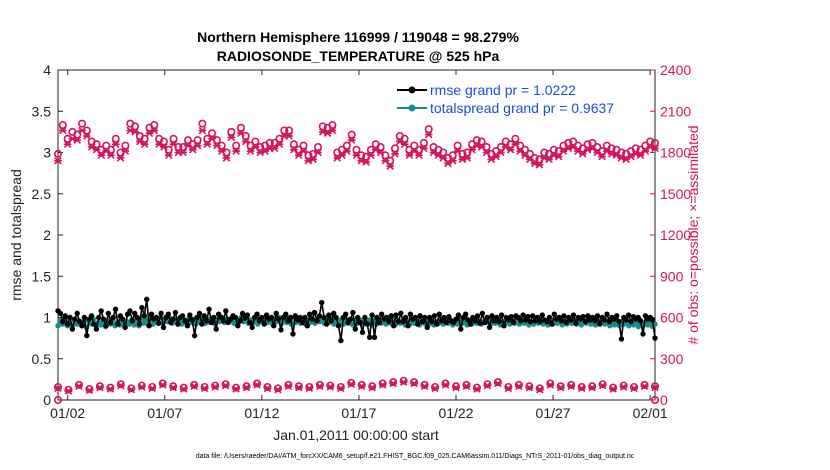 The height and width of the screenshot is (470, 830). What do you see at coordinates (650, 413) in the screenshot?
I see `x-tick-label: 02/01` at bounding box center [650, 413].